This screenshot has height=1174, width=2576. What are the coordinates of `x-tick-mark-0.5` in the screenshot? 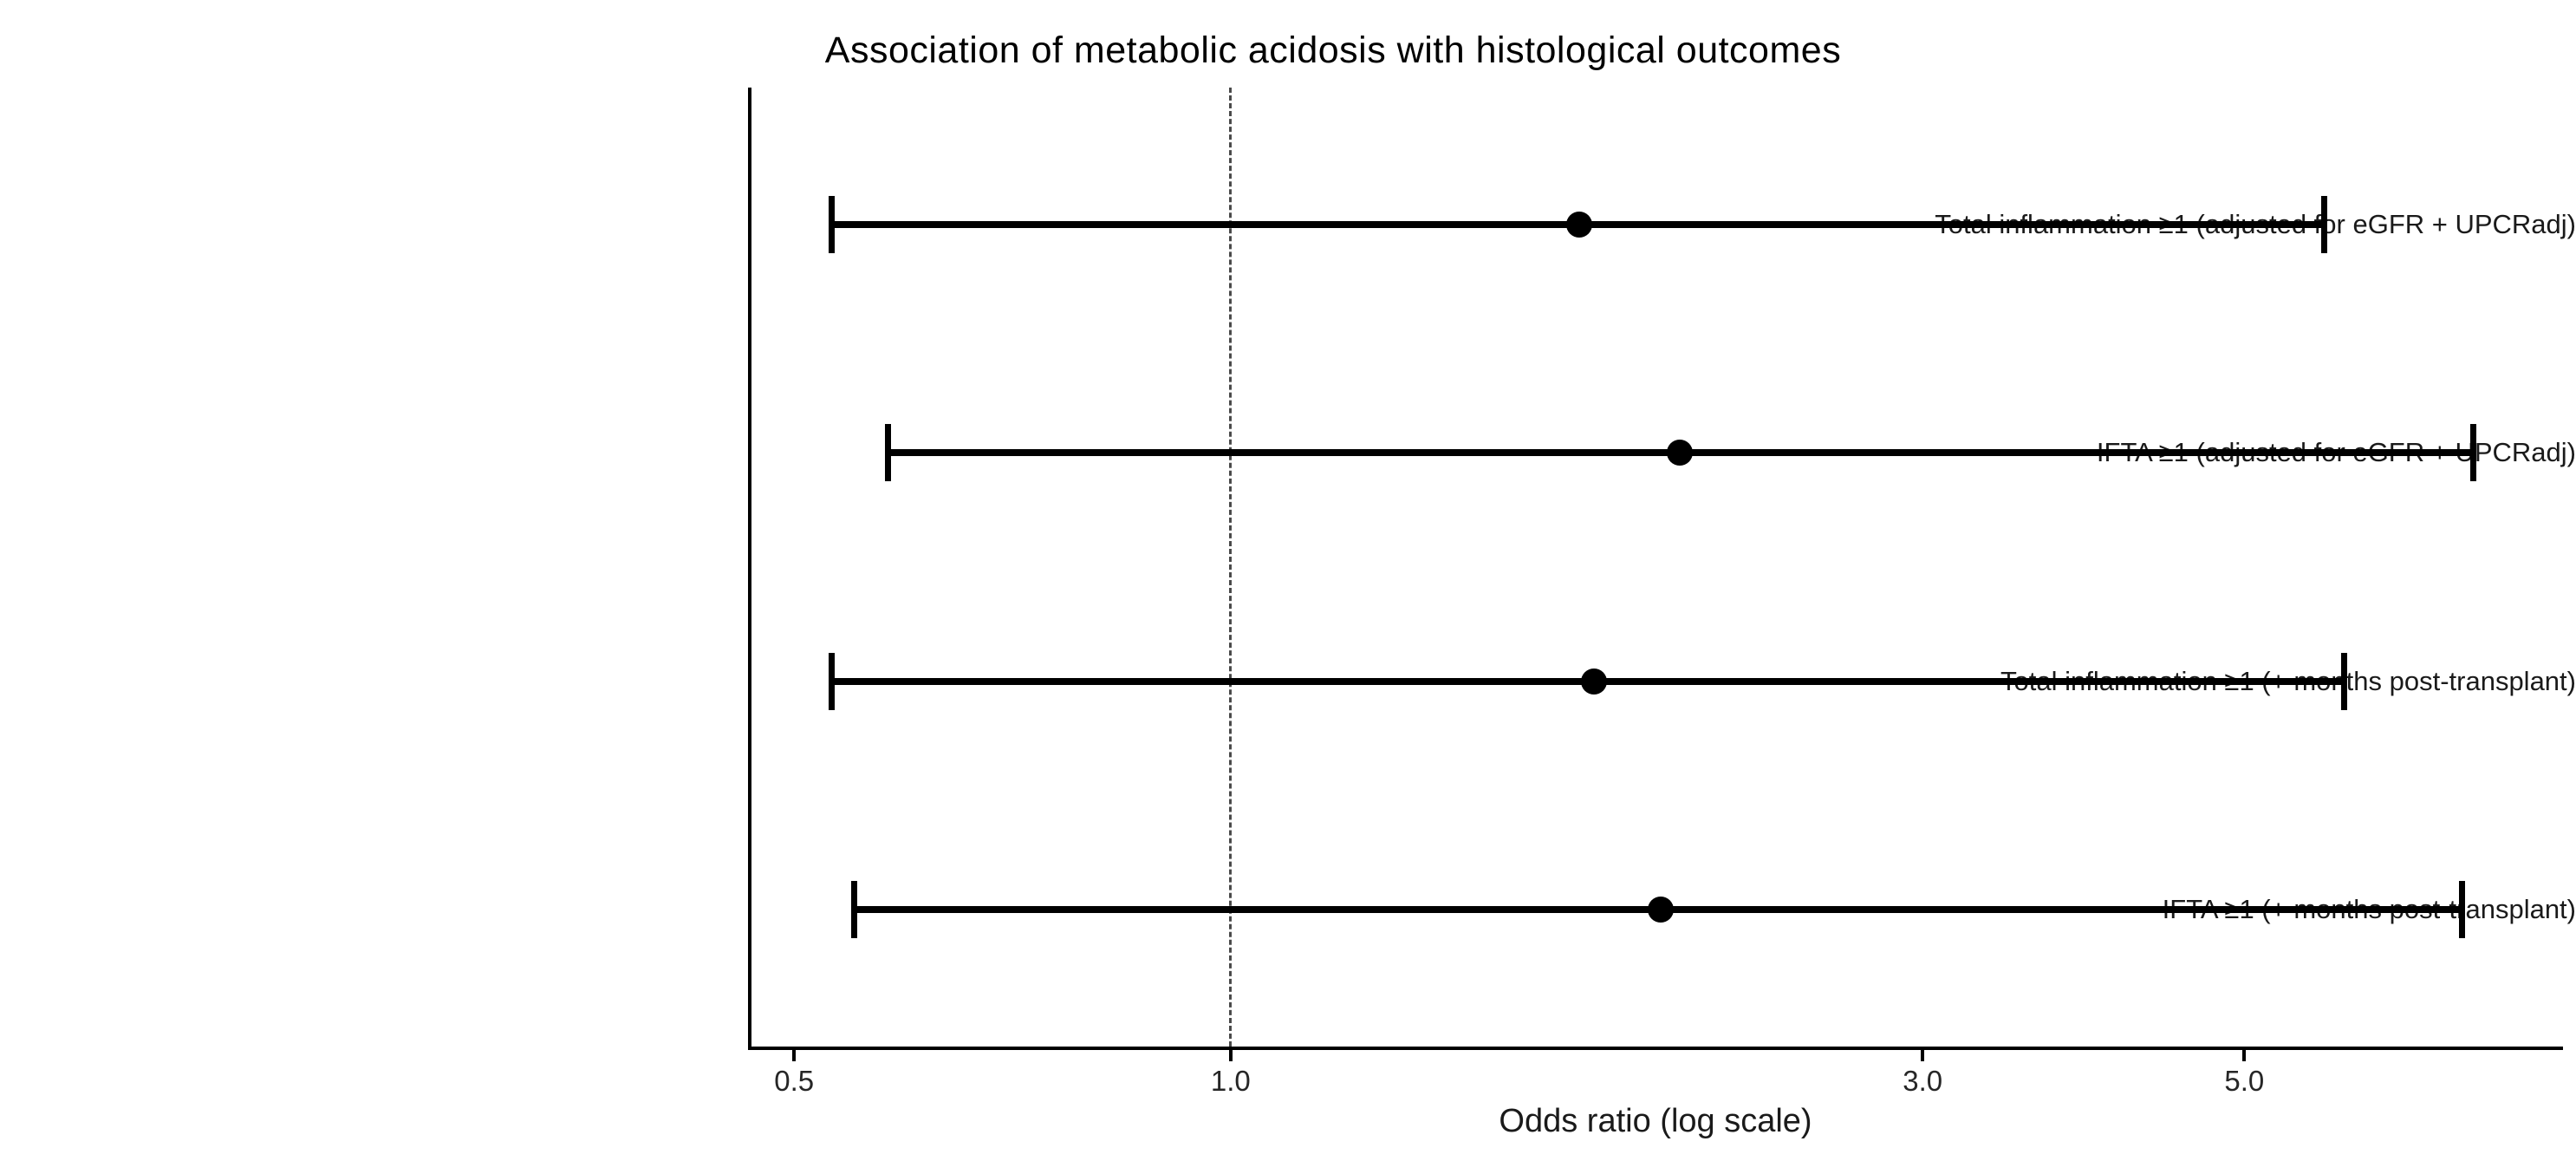 It's located at (794, 1055).